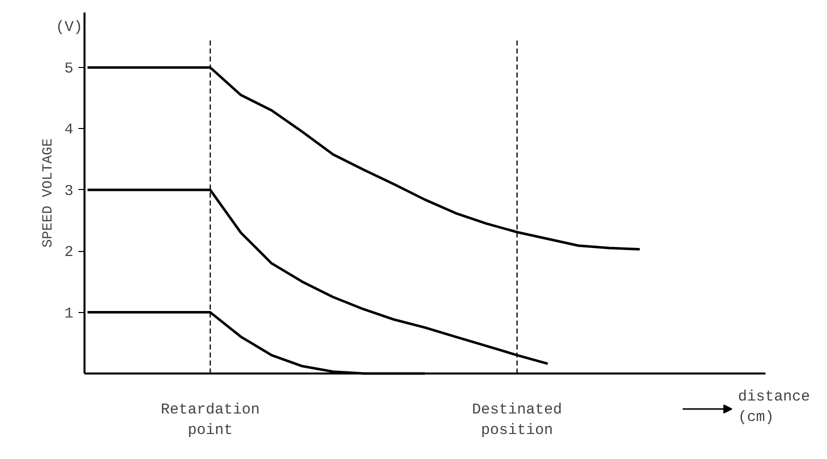 The image size is (827, 459). Describe the element at coordinates (69, 191) in the screenshot. I see `y-tick-label: 3` at that location.